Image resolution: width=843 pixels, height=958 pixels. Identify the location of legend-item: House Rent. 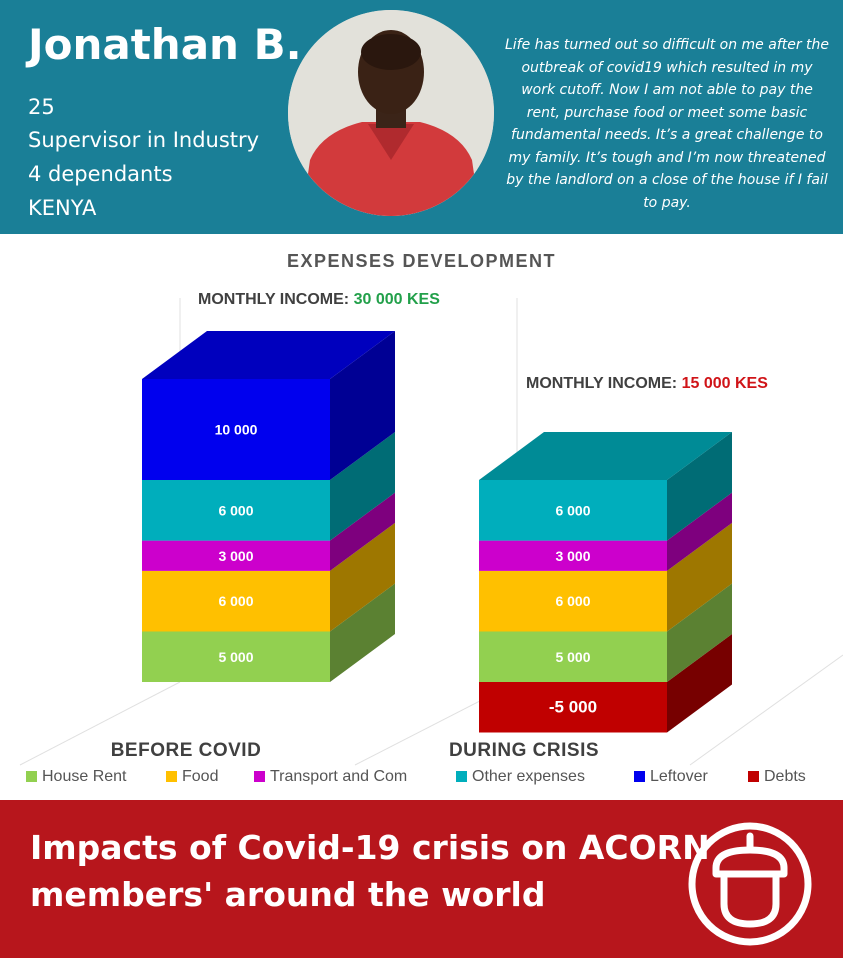
(76, 777).